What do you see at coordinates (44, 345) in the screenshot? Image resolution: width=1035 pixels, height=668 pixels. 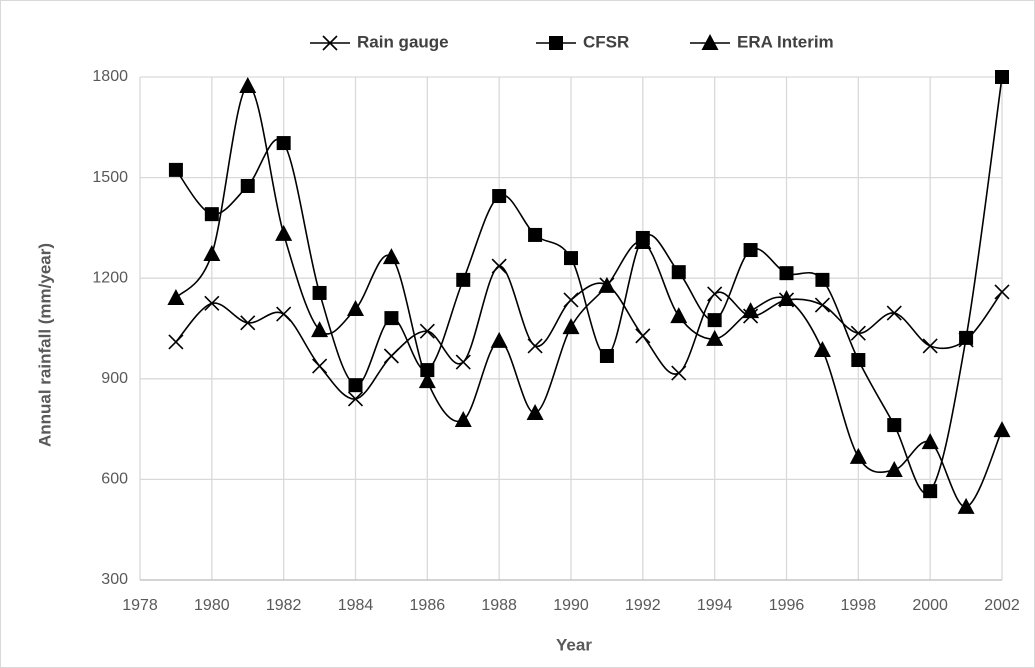 I see `y-axis-label: Annual rainfall (mm/year)` at bounding box center [44, 345].